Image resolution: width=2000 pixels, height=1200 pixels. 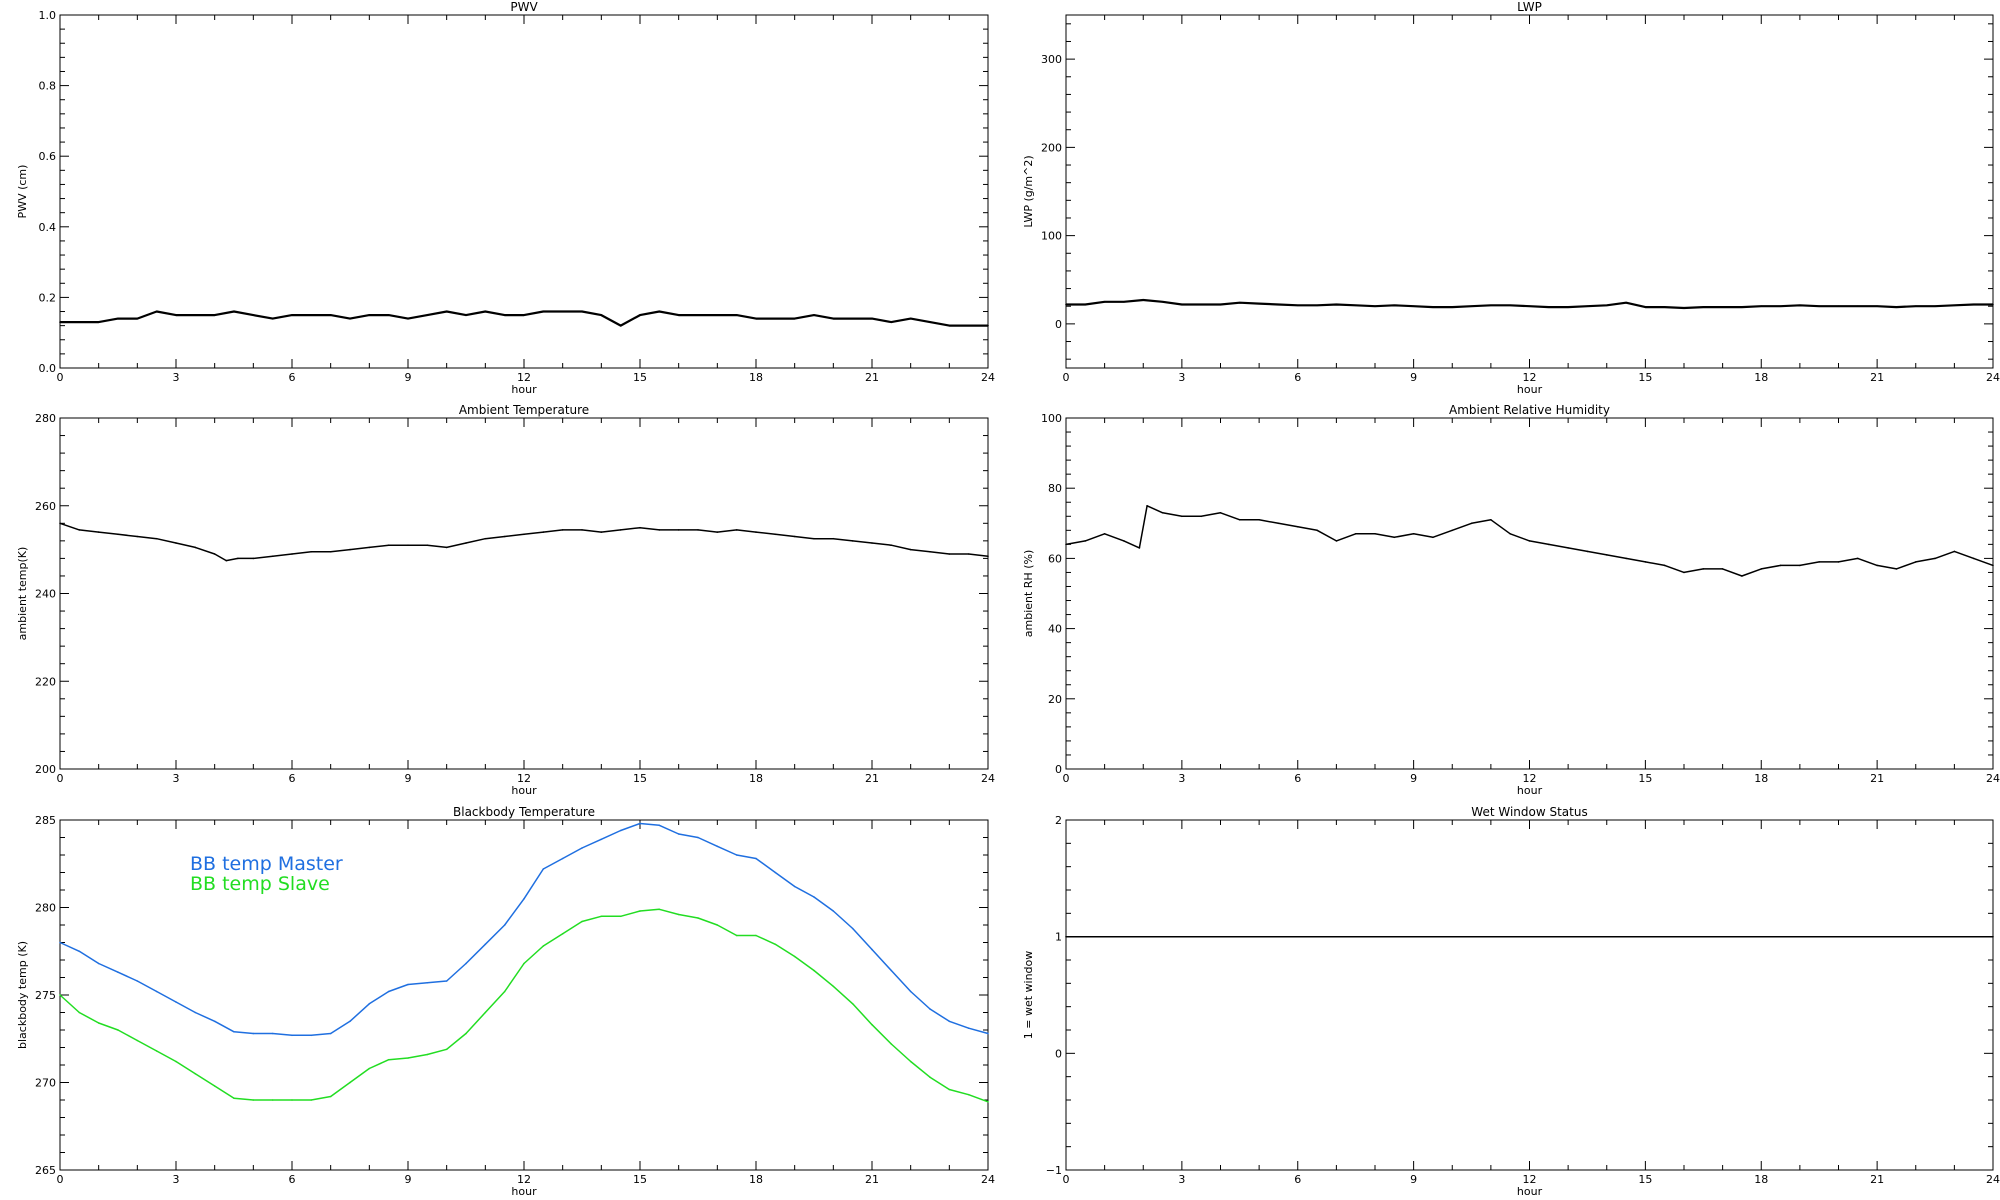 I want to click on y-tick-label: 40, so click(x=1055, y=629).